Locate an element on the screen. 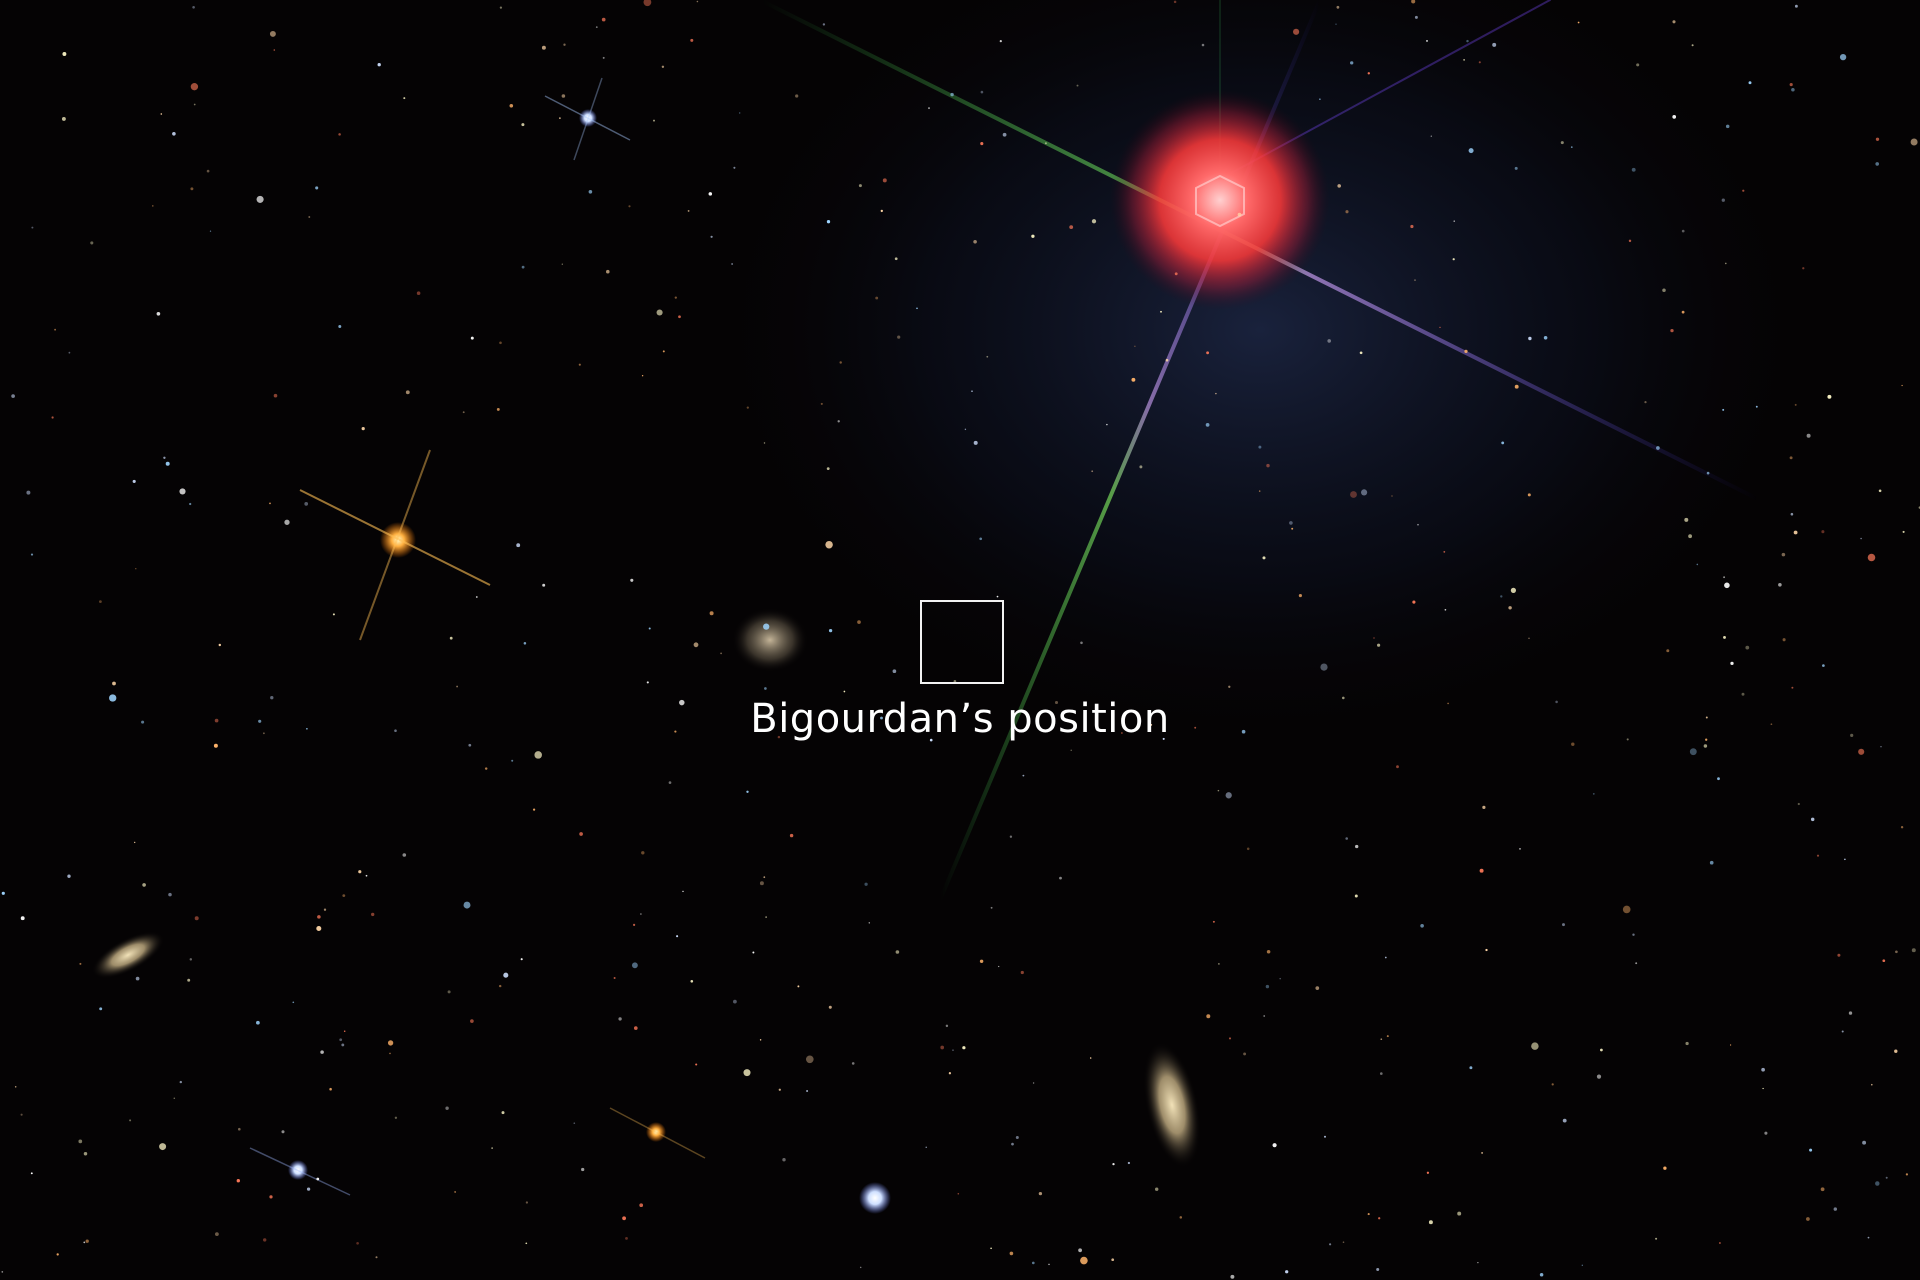 This screenshot has height=1280, width=1920. spiky-star-top-left is located at coordinates (587, 119).